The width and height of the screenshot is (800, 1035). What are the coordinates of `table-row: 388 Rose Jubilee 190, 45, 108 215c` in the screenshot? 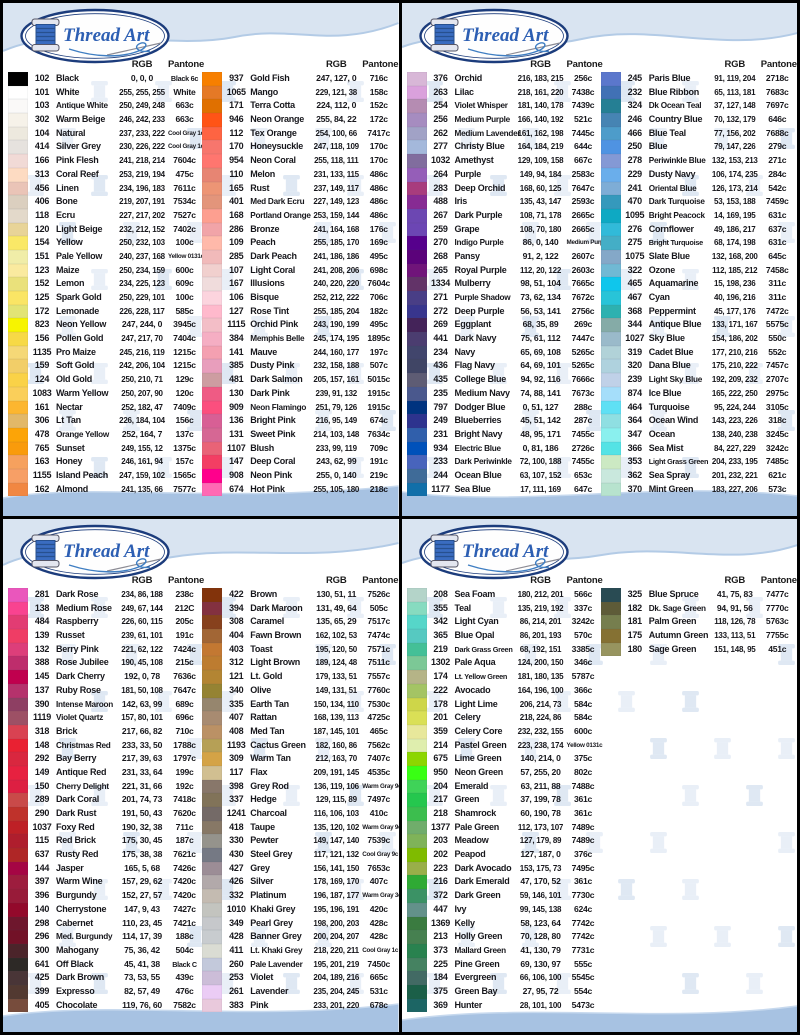 It's located at (105, 663).